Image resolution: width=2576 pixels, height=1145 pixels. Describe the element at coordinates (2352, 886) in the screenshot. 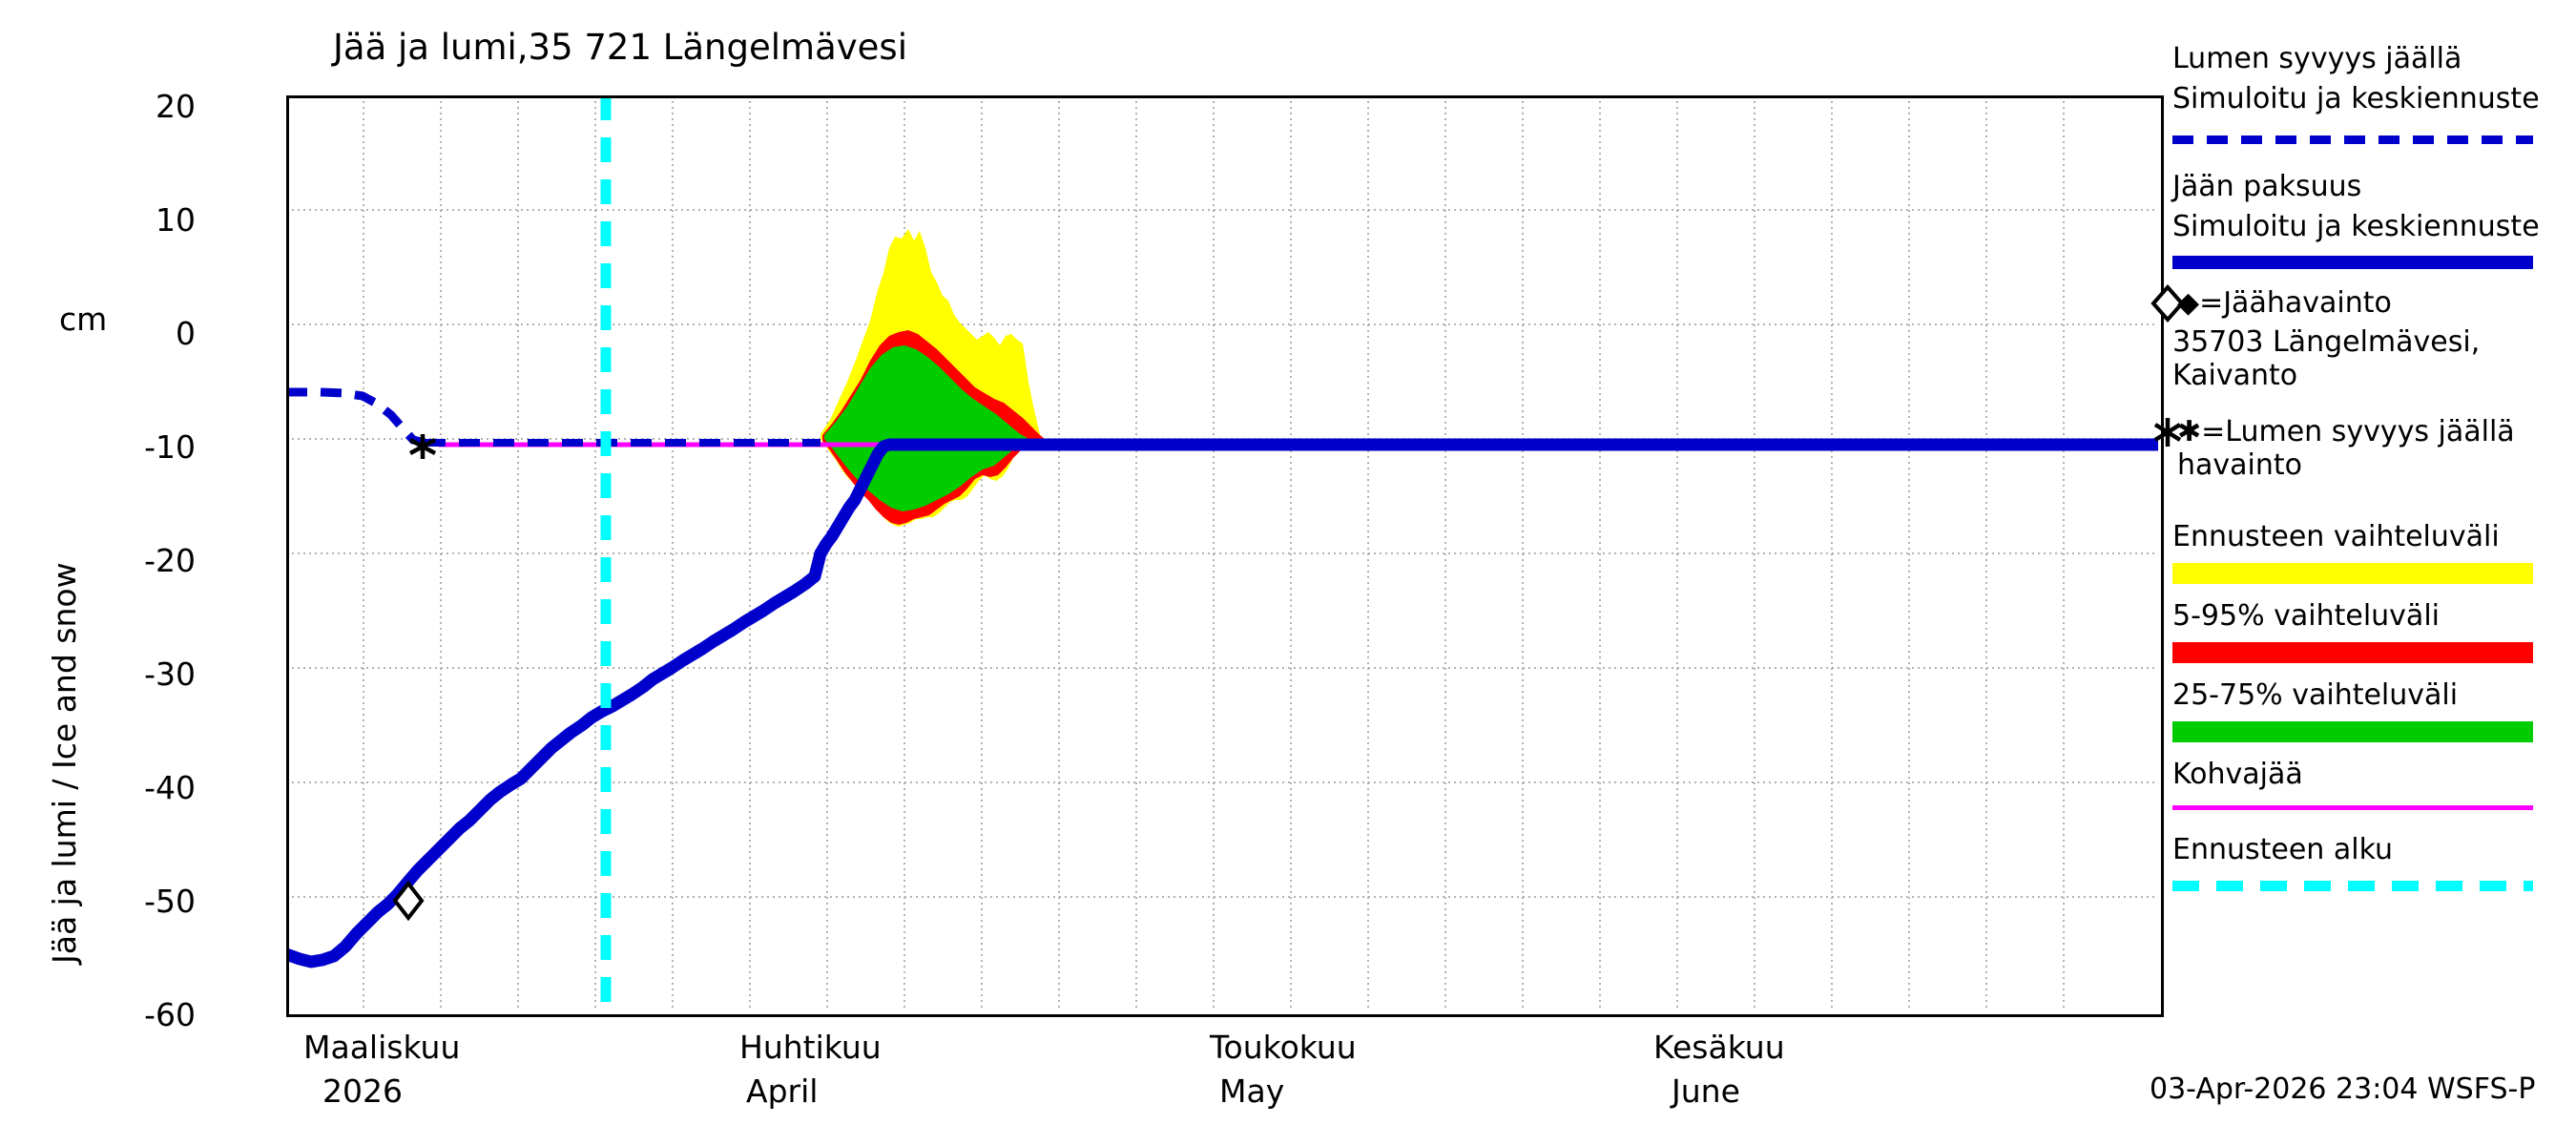

I see `legend-swatch-forecast-start` at that location.